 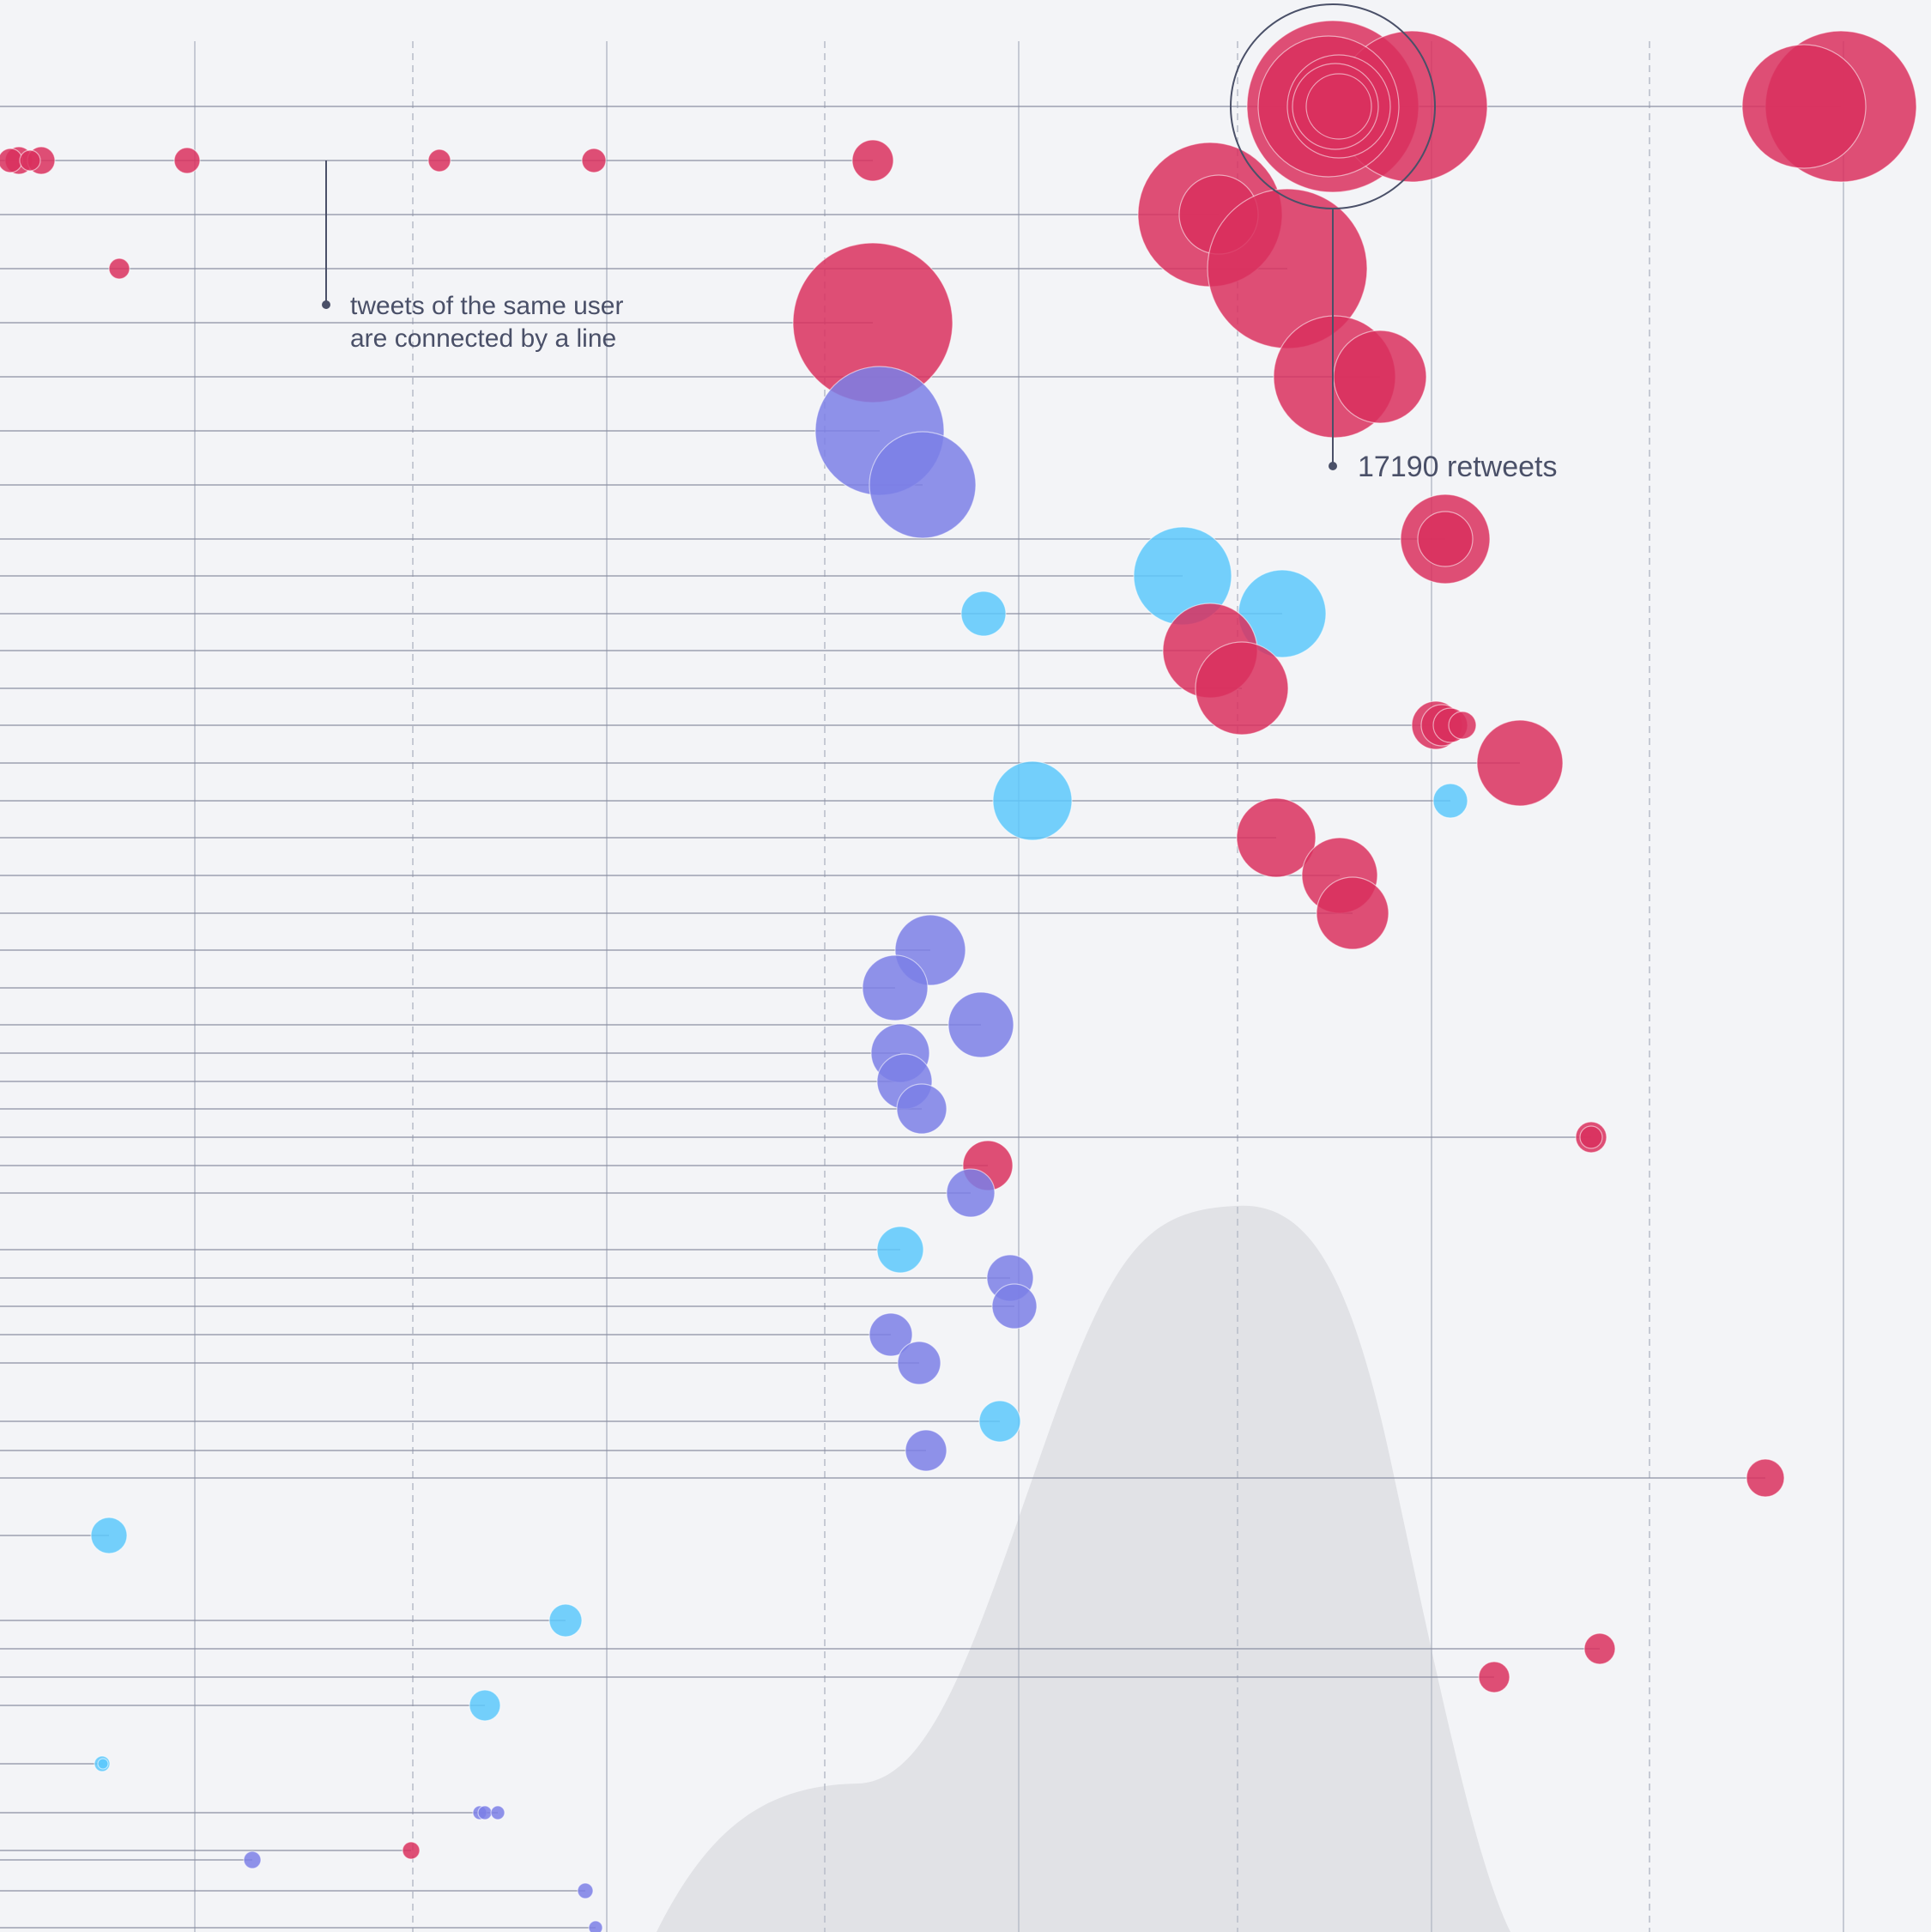 What do you see at coordinates (1333, 466) in the screenshot?
I see `highlight-dot` at bounding box center [1333, 466].